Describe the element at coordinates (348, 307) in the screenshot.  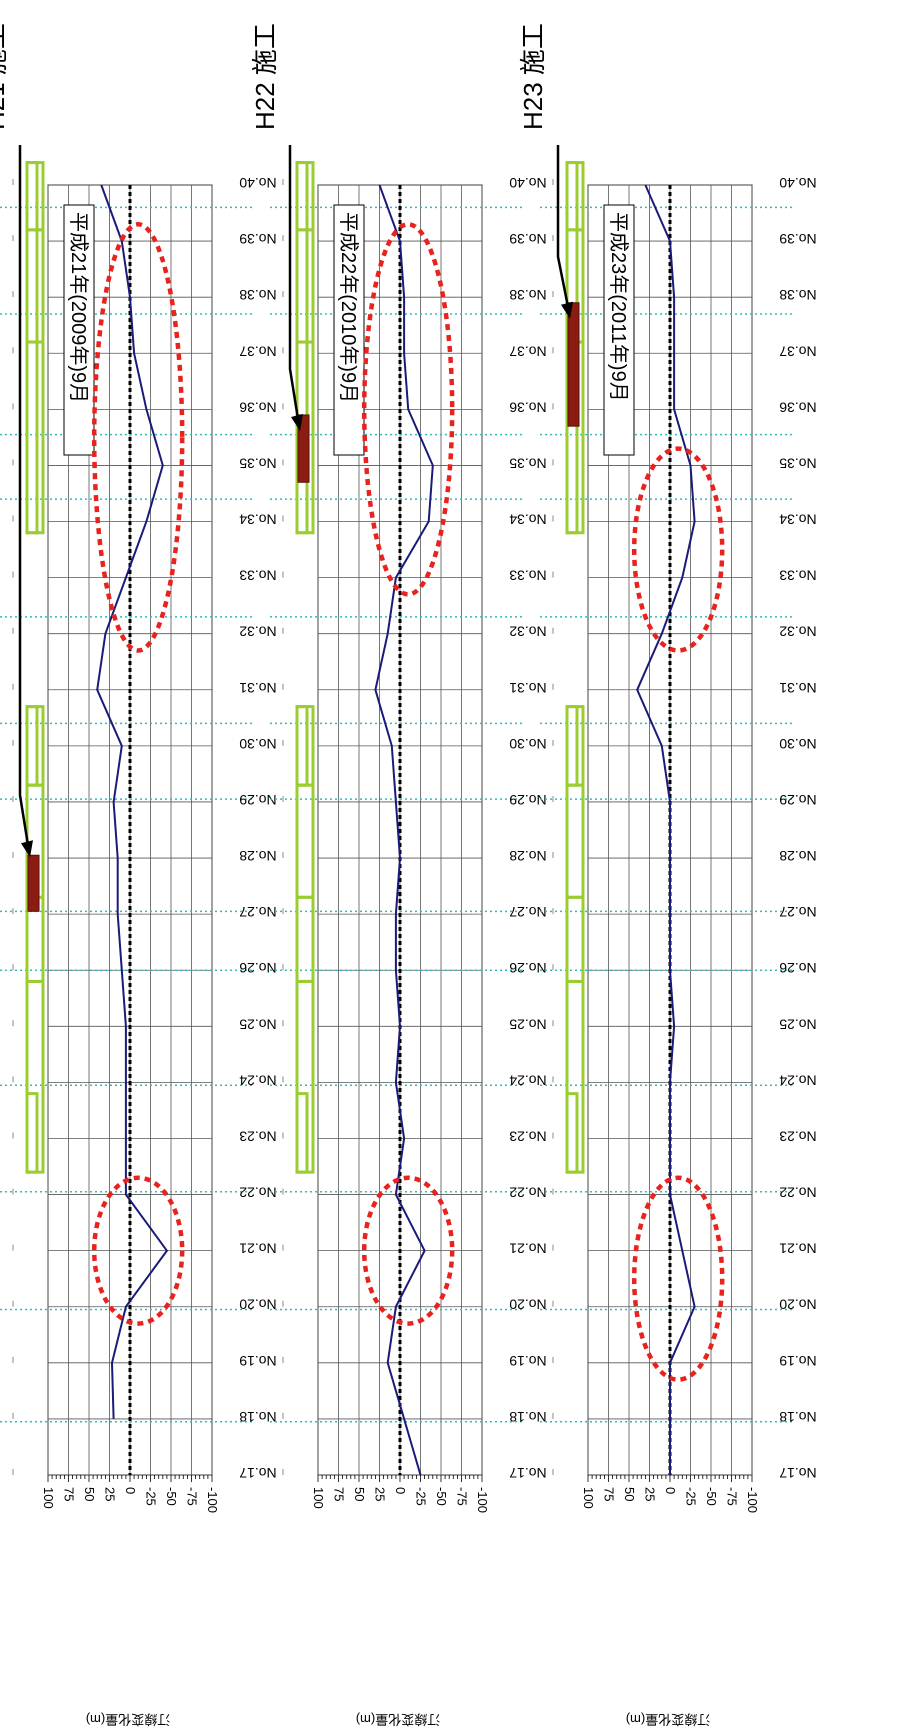
I see `chart-title: 平成22年(2010年)9月` at that location.